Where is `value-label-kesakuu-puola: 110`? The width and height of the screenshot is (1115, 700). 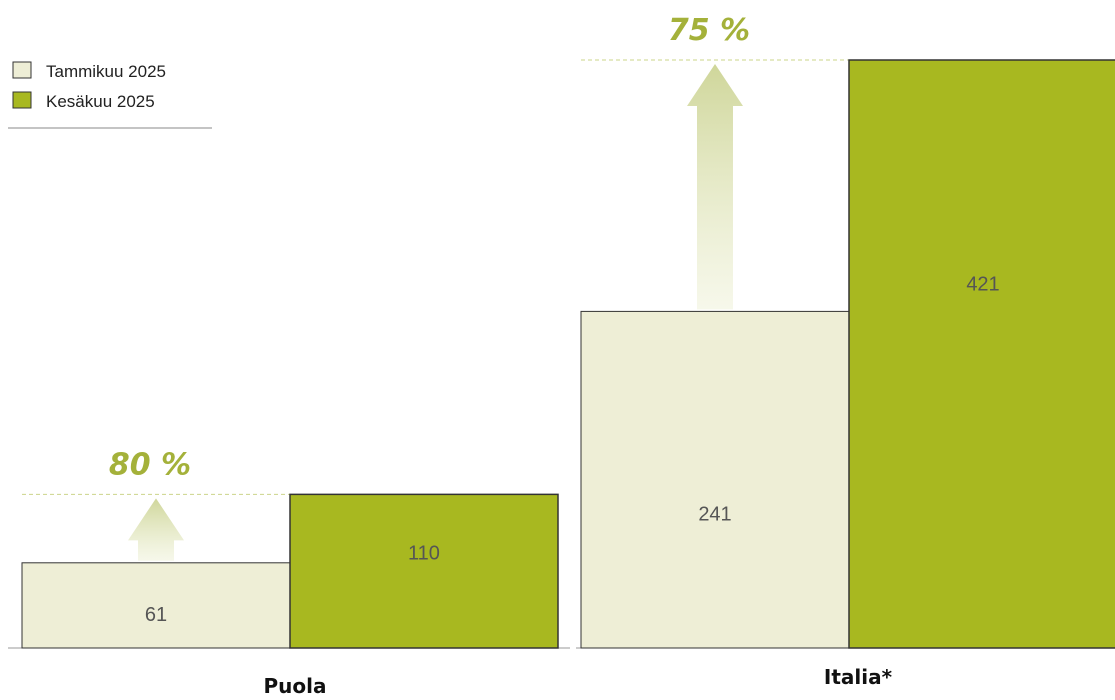 value-label-kesakuu-puola: 110 is located at coordinates (424, 554).